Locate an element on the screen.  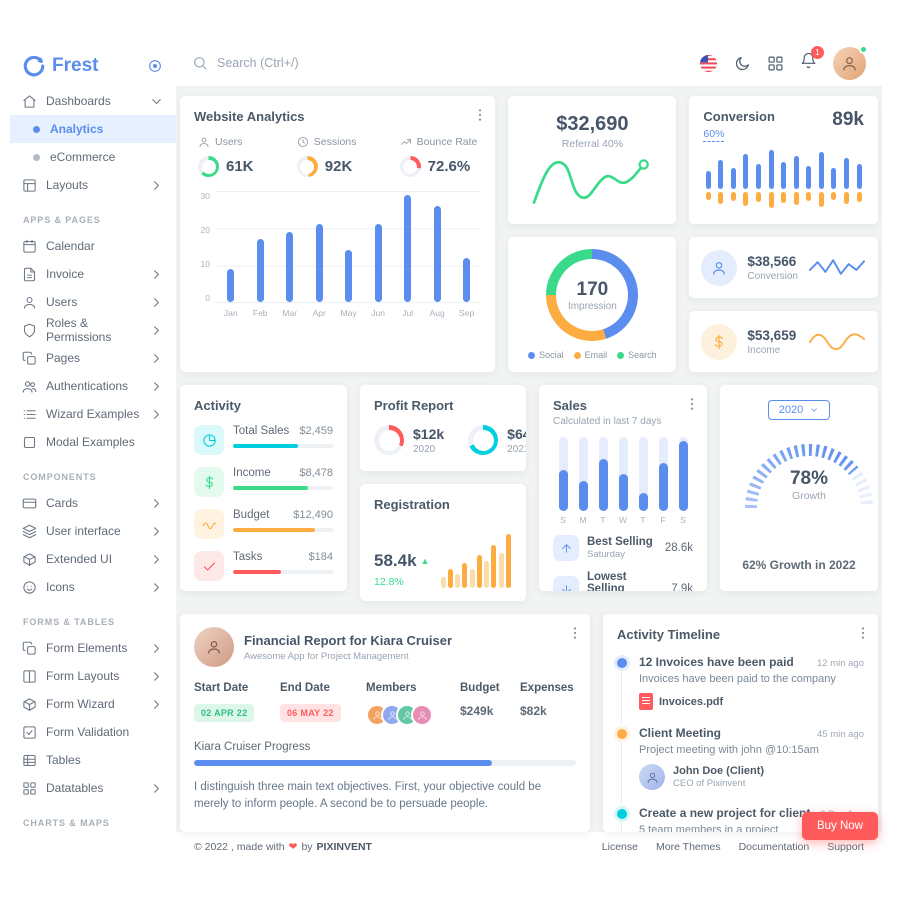
bar-series is located at coordinates (348, 246).